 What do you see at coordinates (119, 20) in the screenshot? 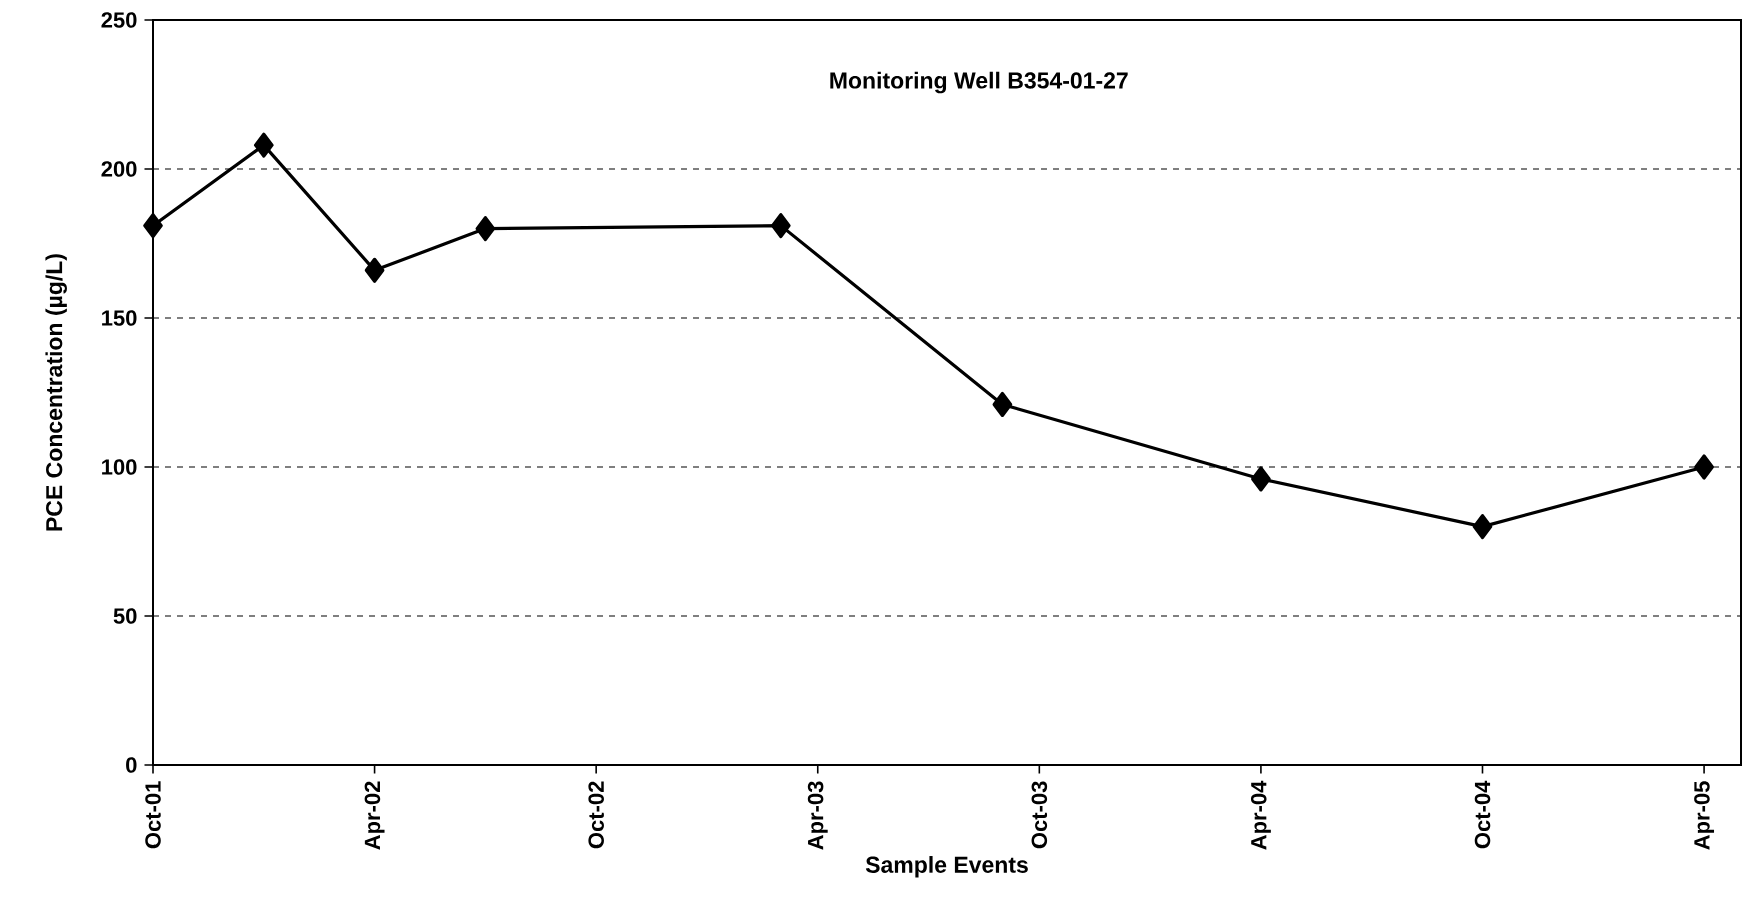
I see `y-tick-label: 250` at bounding box center [119, 20].